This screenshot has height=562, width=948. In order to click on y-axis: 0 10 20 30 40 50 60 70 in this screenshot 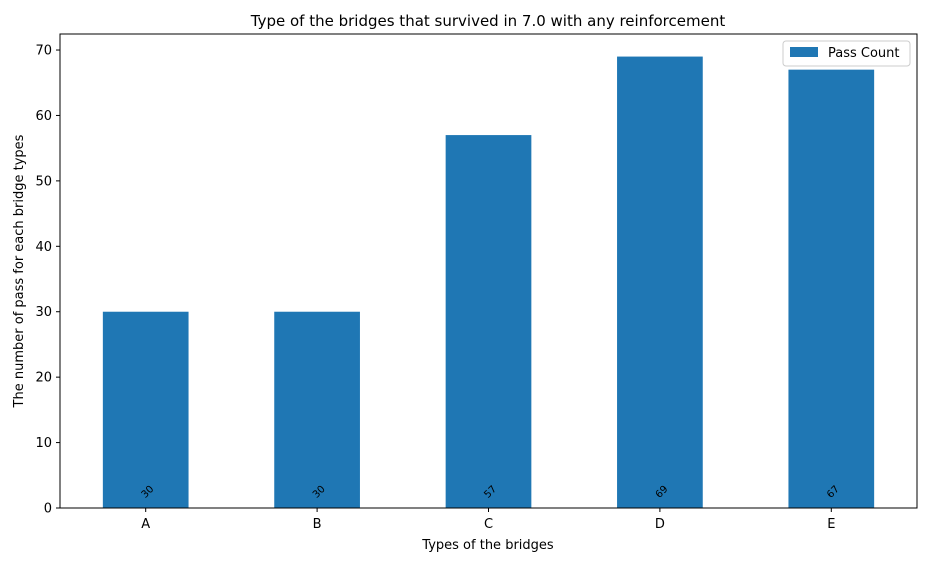, I will do `click(47, 280)`.